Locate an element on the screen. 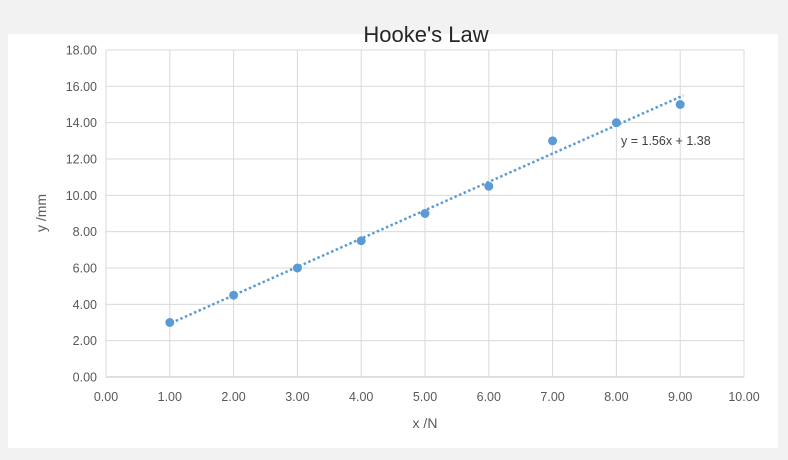  y-tick-label: 12.00 is located at coordinates (81, 160).